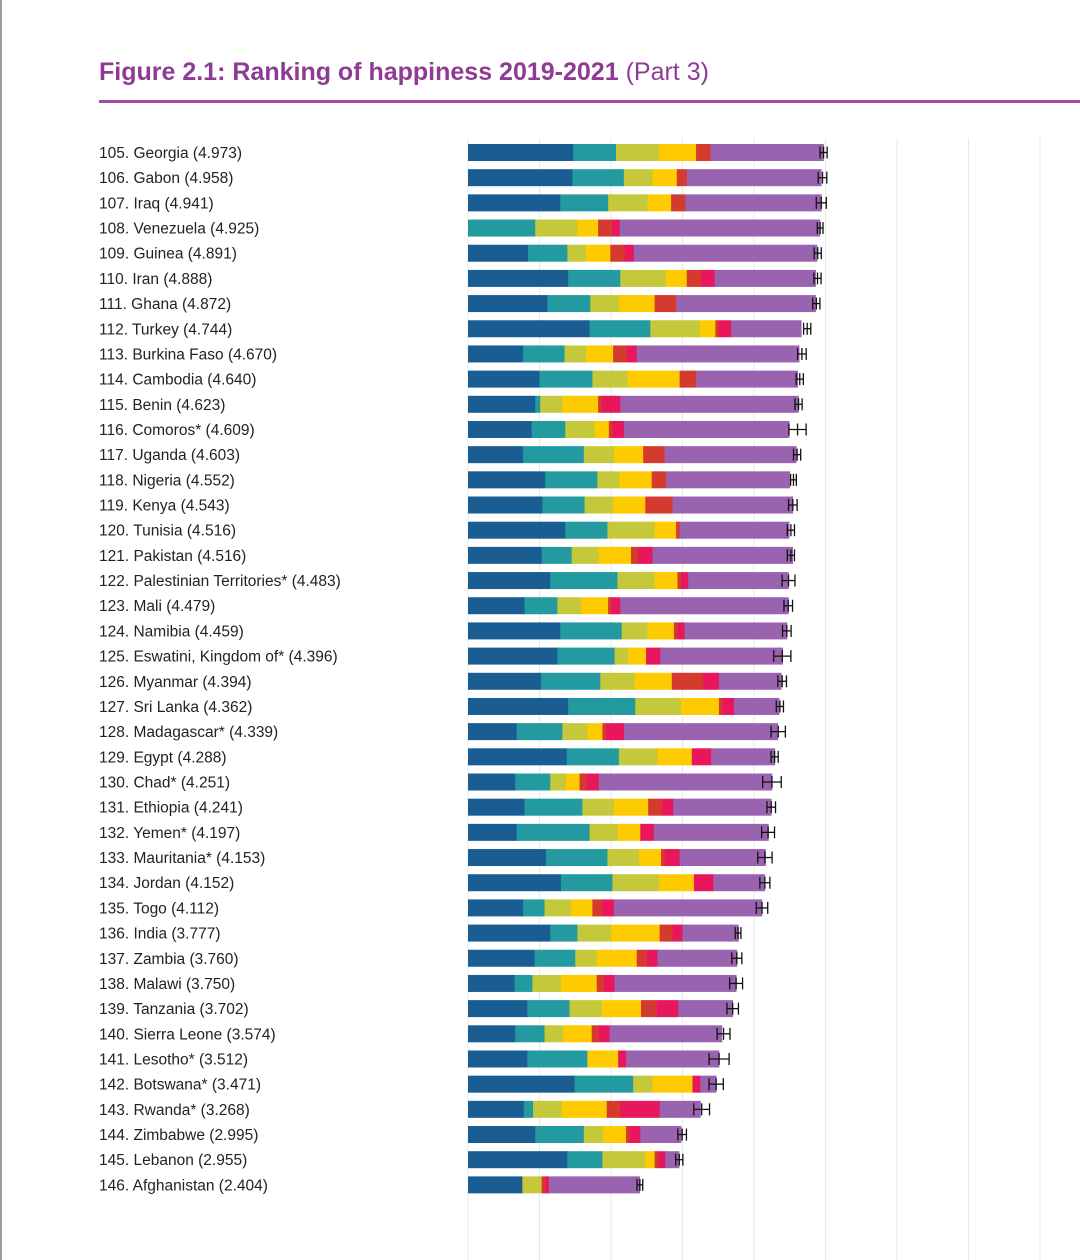 Image resolution: width=1080 pixels, height=1260 pixels. What do you see at coordinates (167, 480) in the screenshot?
I see `row-label: 118. Nigeria (4.552)` at bounding box center [167, 480].